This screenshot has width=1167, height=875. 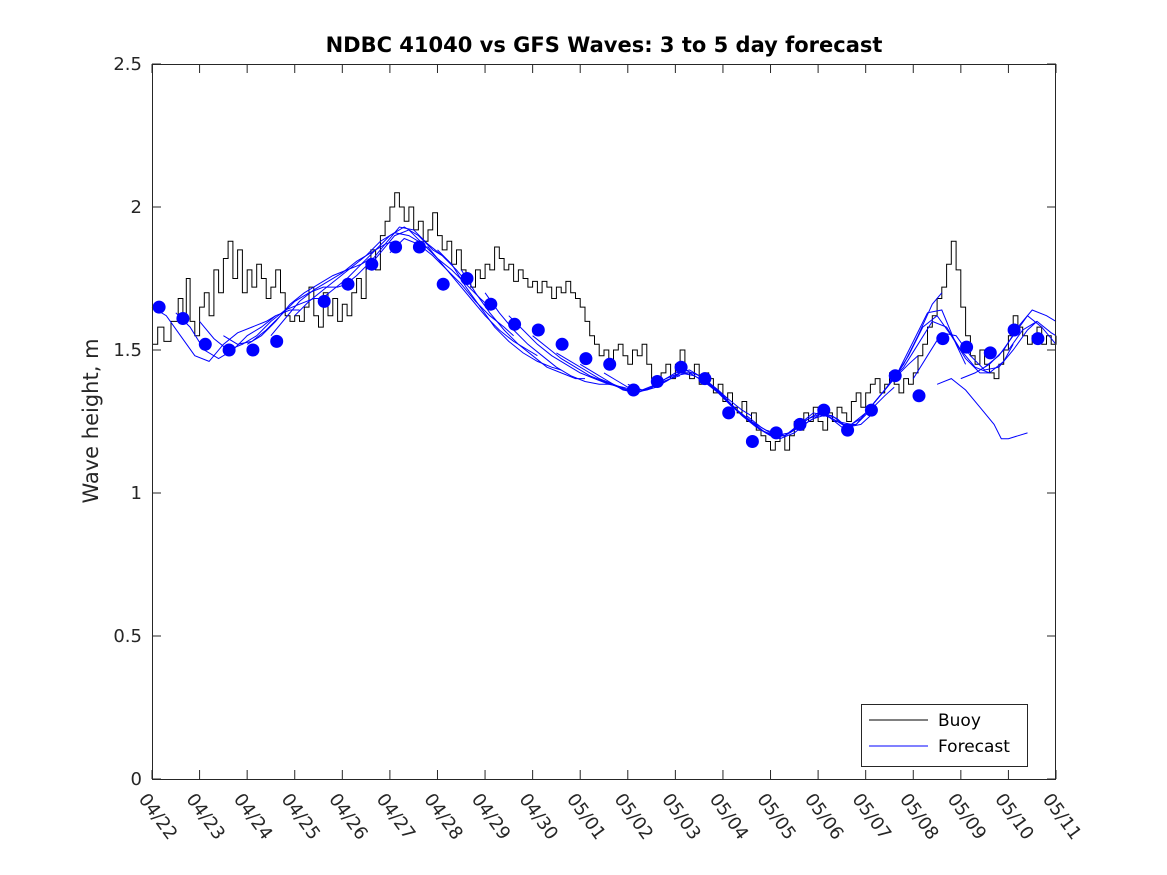 What do you see at coordinates (538, 817) in the screenshot?
I see `x-tick-label: 04/30` at bounding box center [538, 817].